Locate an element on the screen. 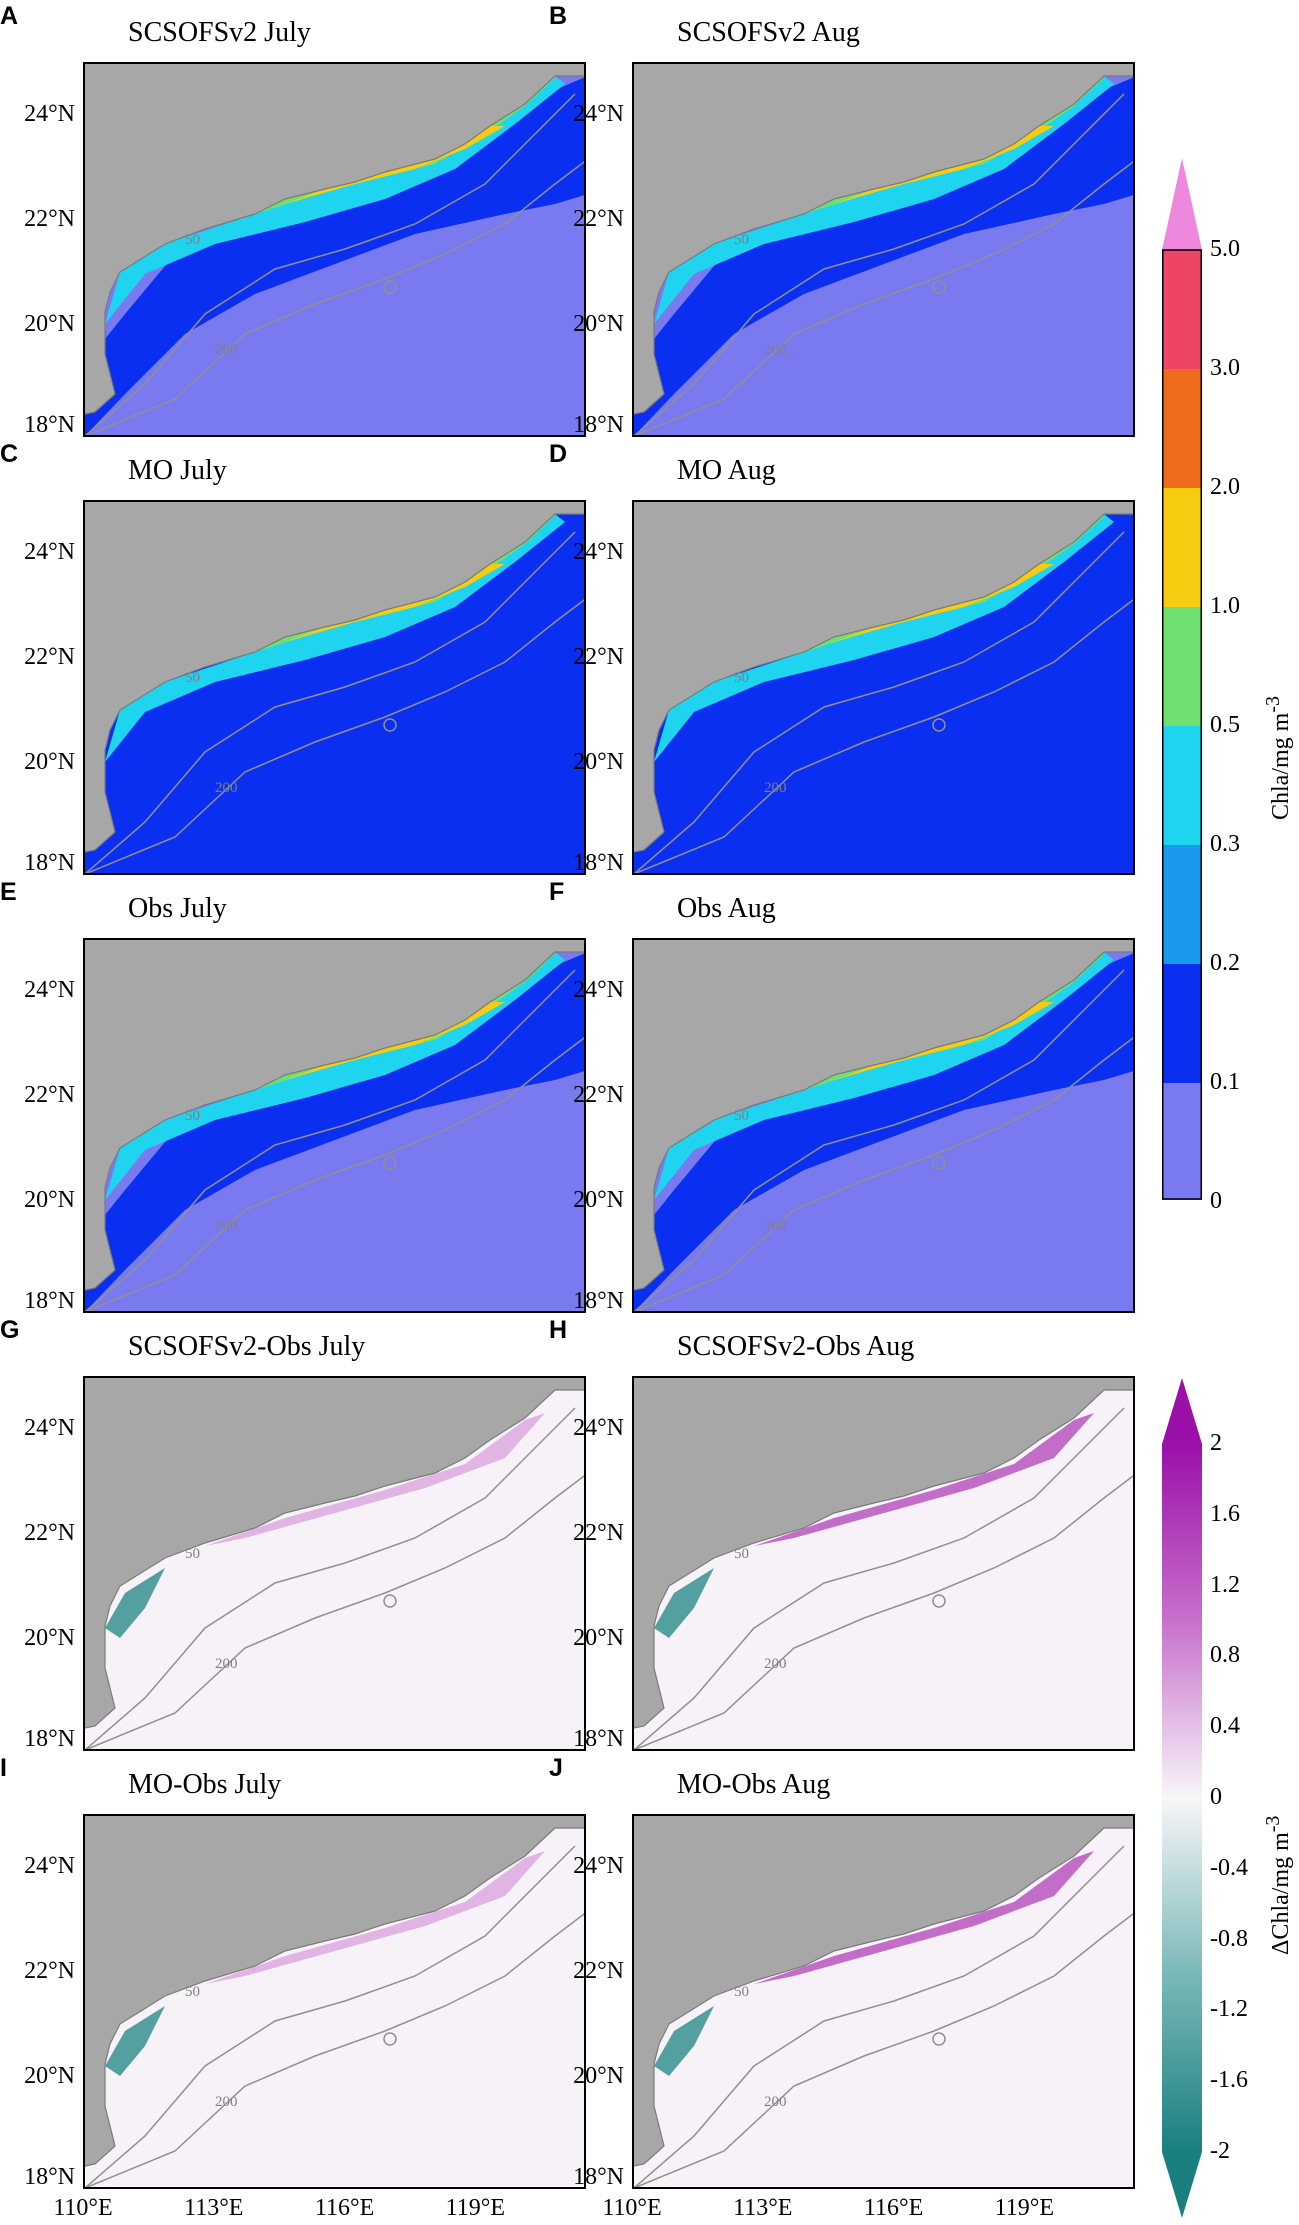 Image resolution: width=1299 pixels, height=2225 pixels. map-graphic-e: 50 200 is located at coordinates (334, 1125).